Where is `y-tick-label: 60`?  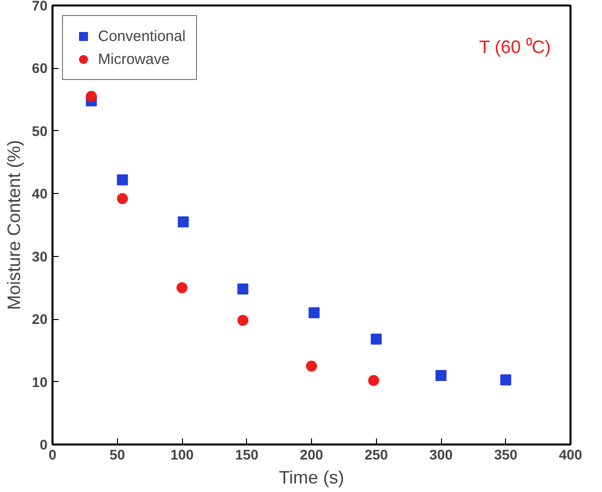 y-tick-label: 60 is located at coordinates (40, 68).